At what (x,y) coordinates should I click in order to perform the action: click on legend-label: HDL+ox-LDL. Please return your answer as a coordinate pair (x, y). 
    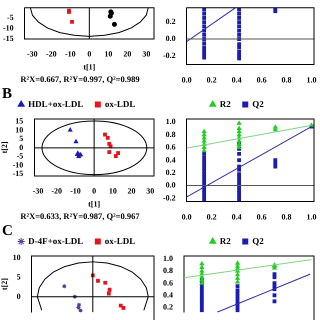
    Looking at the image, I should click on (56, 103).